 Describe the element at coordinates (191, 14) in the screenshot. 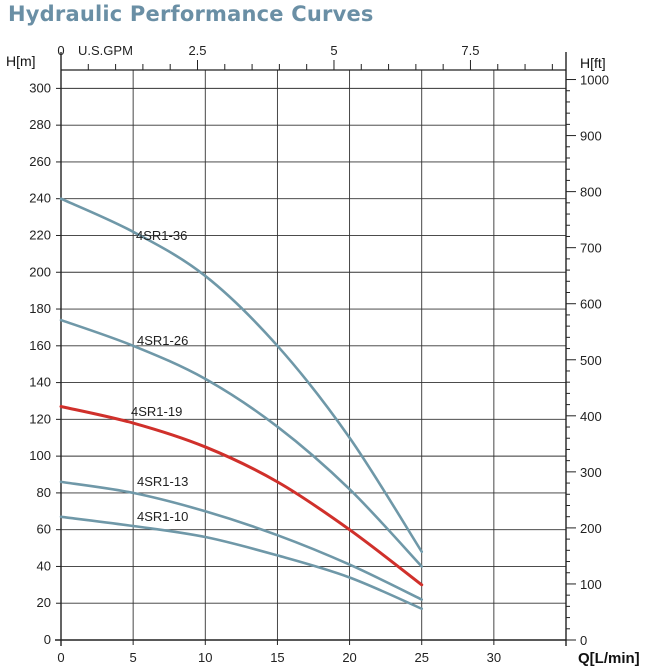

I see `chart-title: Hydraulic Performance Curves` at that location.